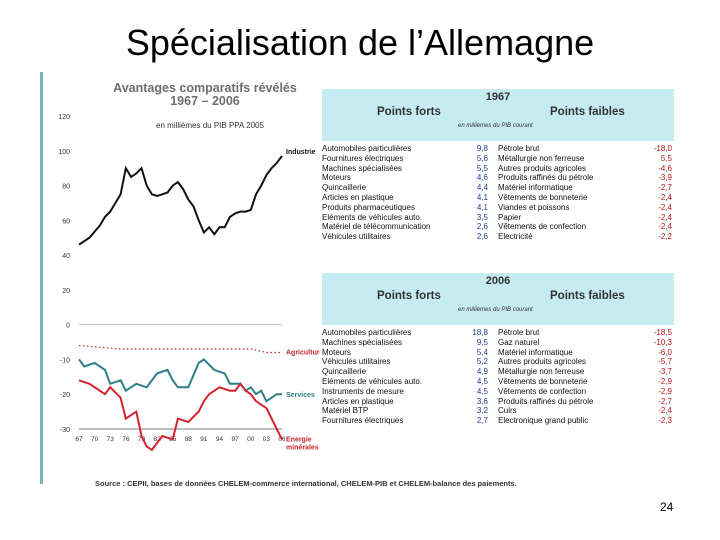 This screenshot has width=720, height=540. Describe the element at coordinates (65, 395) in the screenshot. I see `y-tick-label: -20` at that location.